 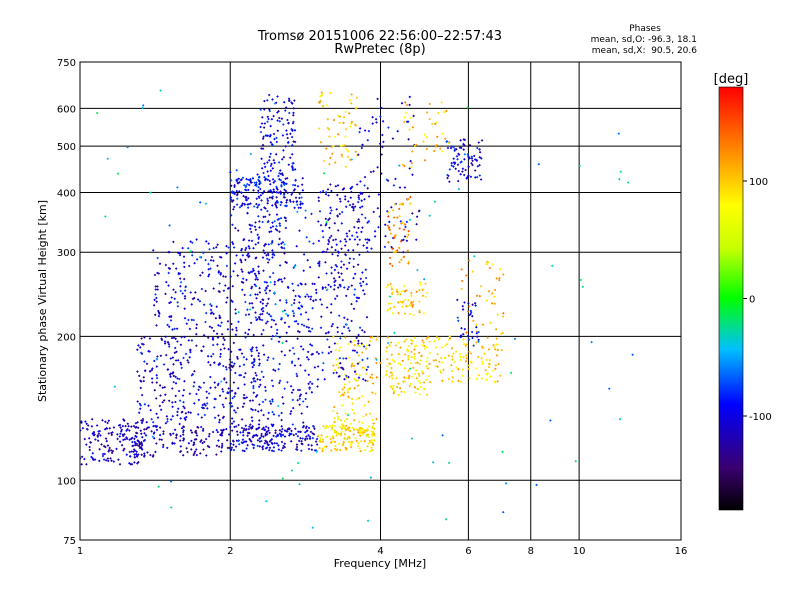 I want to click on x-tick-label: 2, so click(x=230, y=551).